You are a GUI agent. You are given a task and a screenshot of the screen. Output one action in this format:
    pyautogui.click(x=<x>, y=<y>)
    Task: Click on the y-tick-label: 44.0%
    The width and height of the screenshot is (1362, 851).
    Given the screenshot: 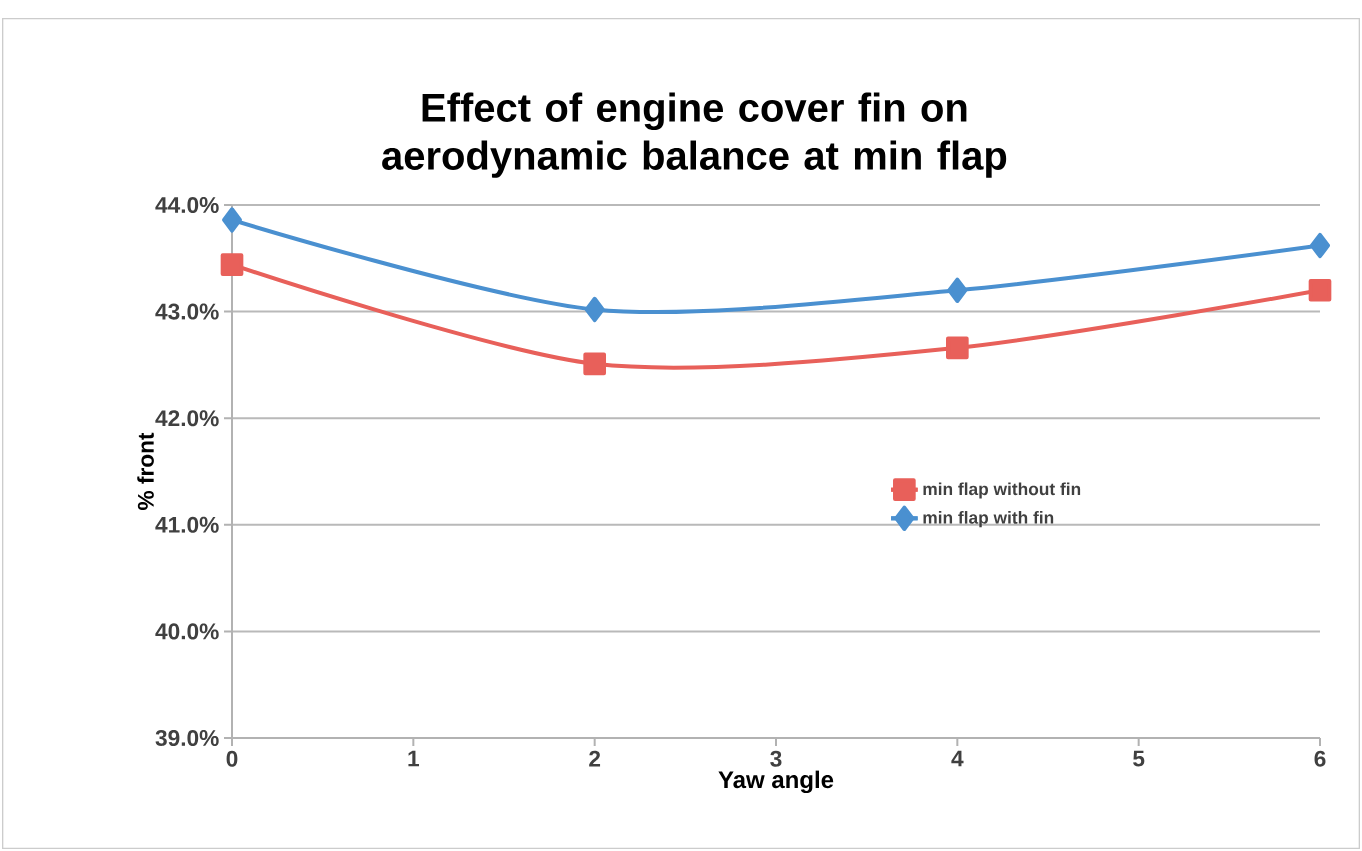 What is the action you would take?
    pyautogui.click(x=187, y=205)
    